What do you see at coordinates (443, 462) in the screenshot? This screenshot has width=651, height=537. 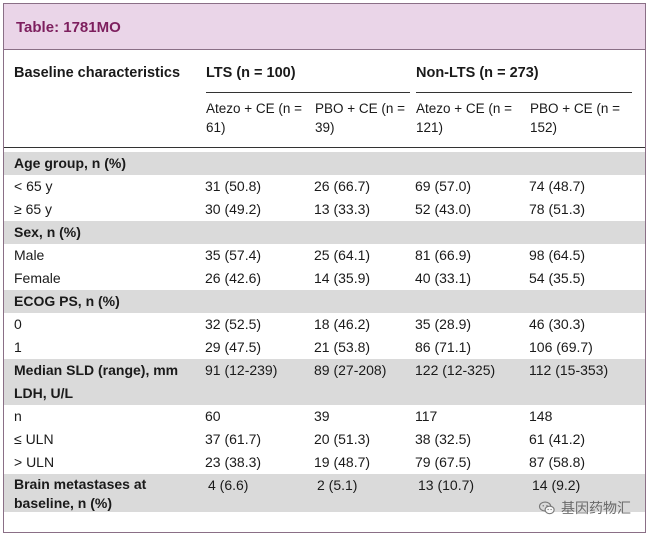 I see `table-cell: 79 (67.5)` at bounding box center [443, 462].